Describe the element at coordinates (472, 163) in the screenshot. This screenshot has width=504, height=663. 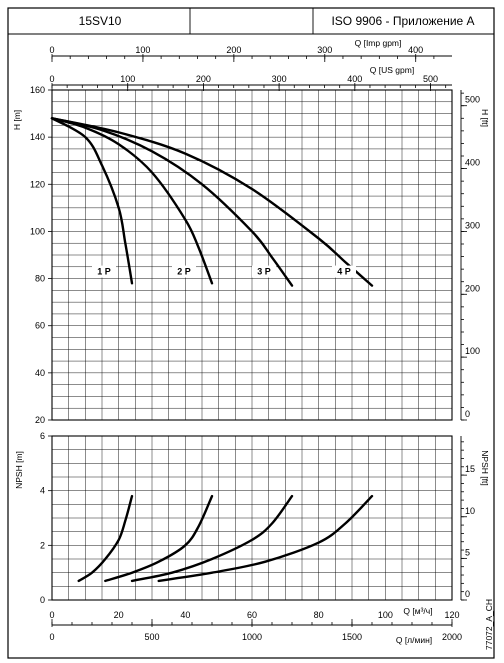
I see `head-right-tick-label: 400` at that location.